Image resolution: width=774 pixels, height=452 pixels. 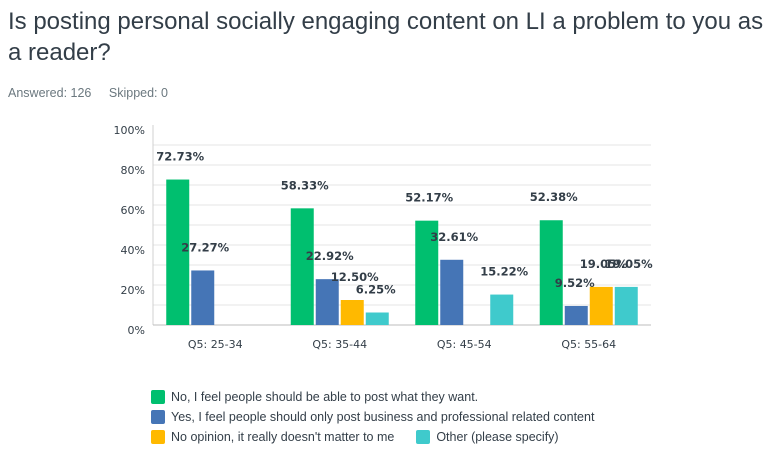 I want to click on legend-item: Other (please specify), so click(x=487, y=437).